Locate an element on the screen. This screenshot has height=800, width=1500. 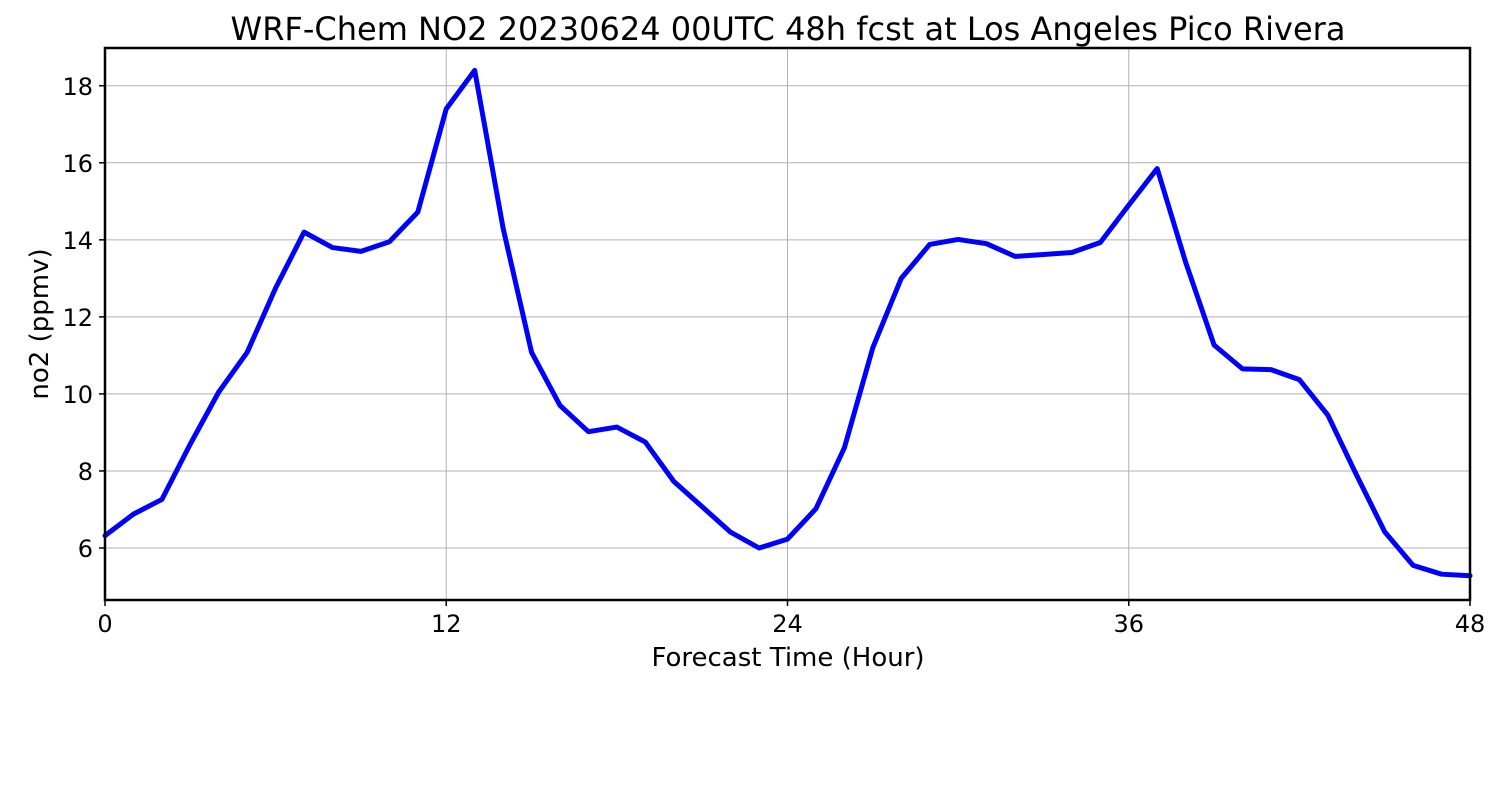
x-tick-label: 48 is located at coordinates (1470, 624).